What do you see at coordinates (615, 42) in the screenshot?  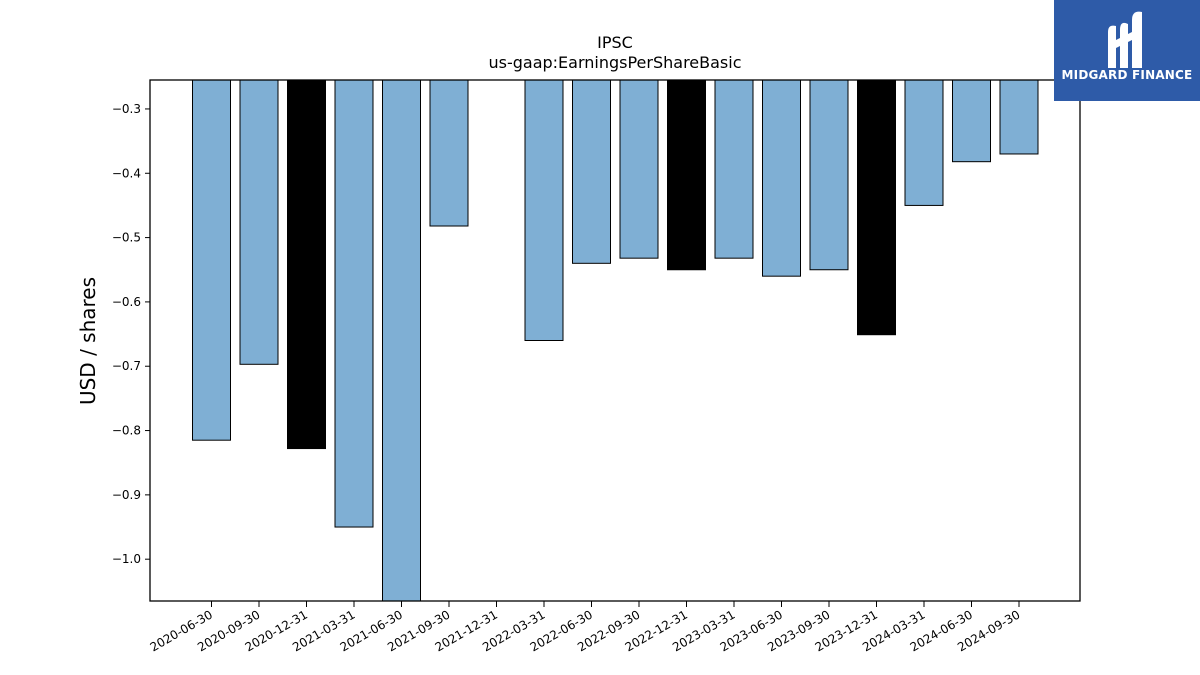 I see `chart-title: IPSC` at bounding box center [615, 42].